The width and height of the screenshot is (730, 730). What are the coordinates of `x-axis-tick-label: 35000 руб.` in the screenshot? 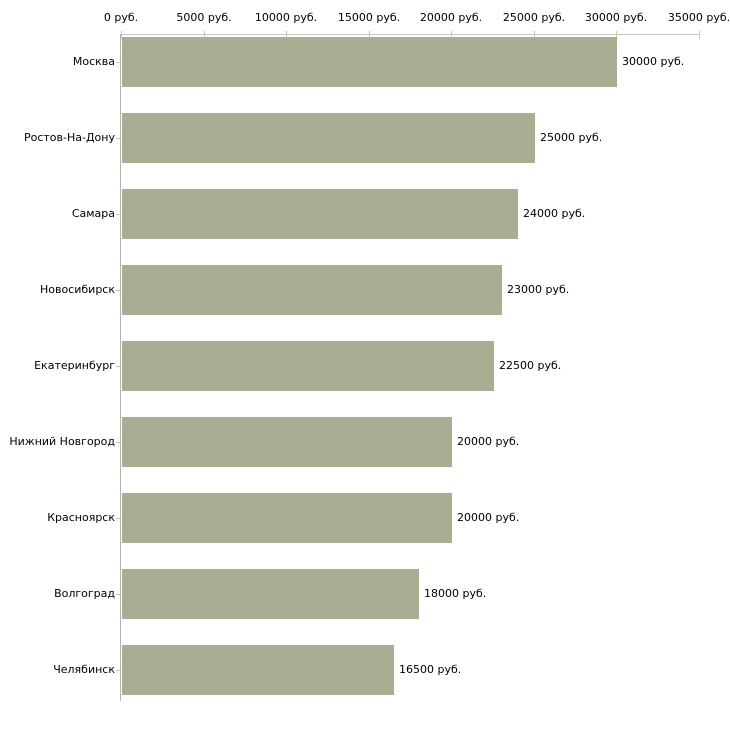 It's located at (698, 17).